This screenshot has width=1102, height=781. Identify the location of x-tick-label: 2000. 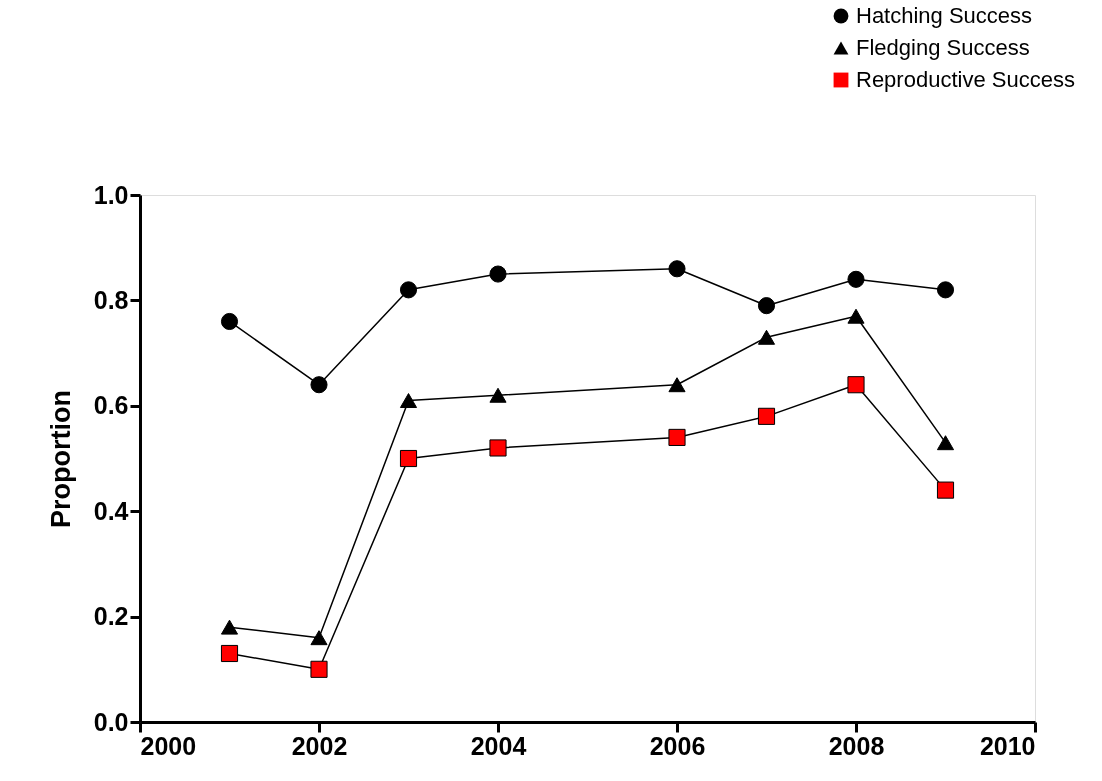
(168, 745).